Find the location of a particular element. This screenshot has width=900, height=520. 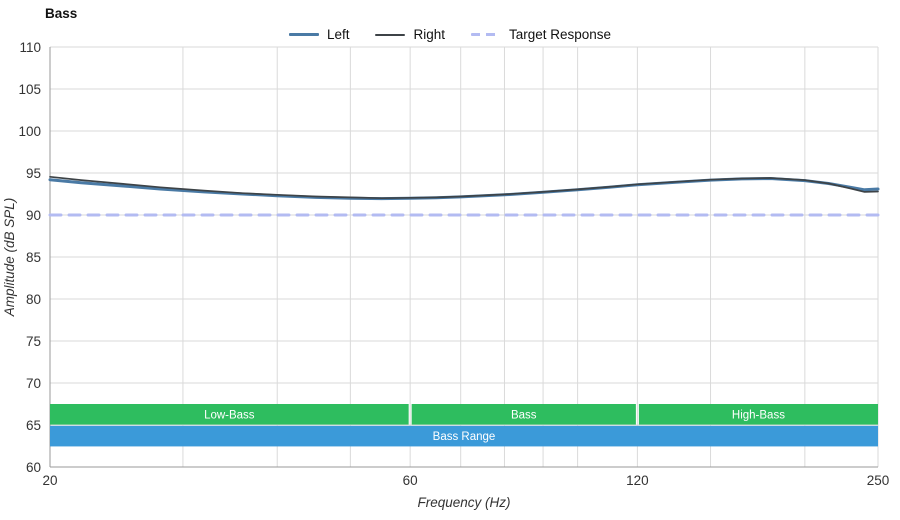

band-bass-range is located at coordinates (464, 436).